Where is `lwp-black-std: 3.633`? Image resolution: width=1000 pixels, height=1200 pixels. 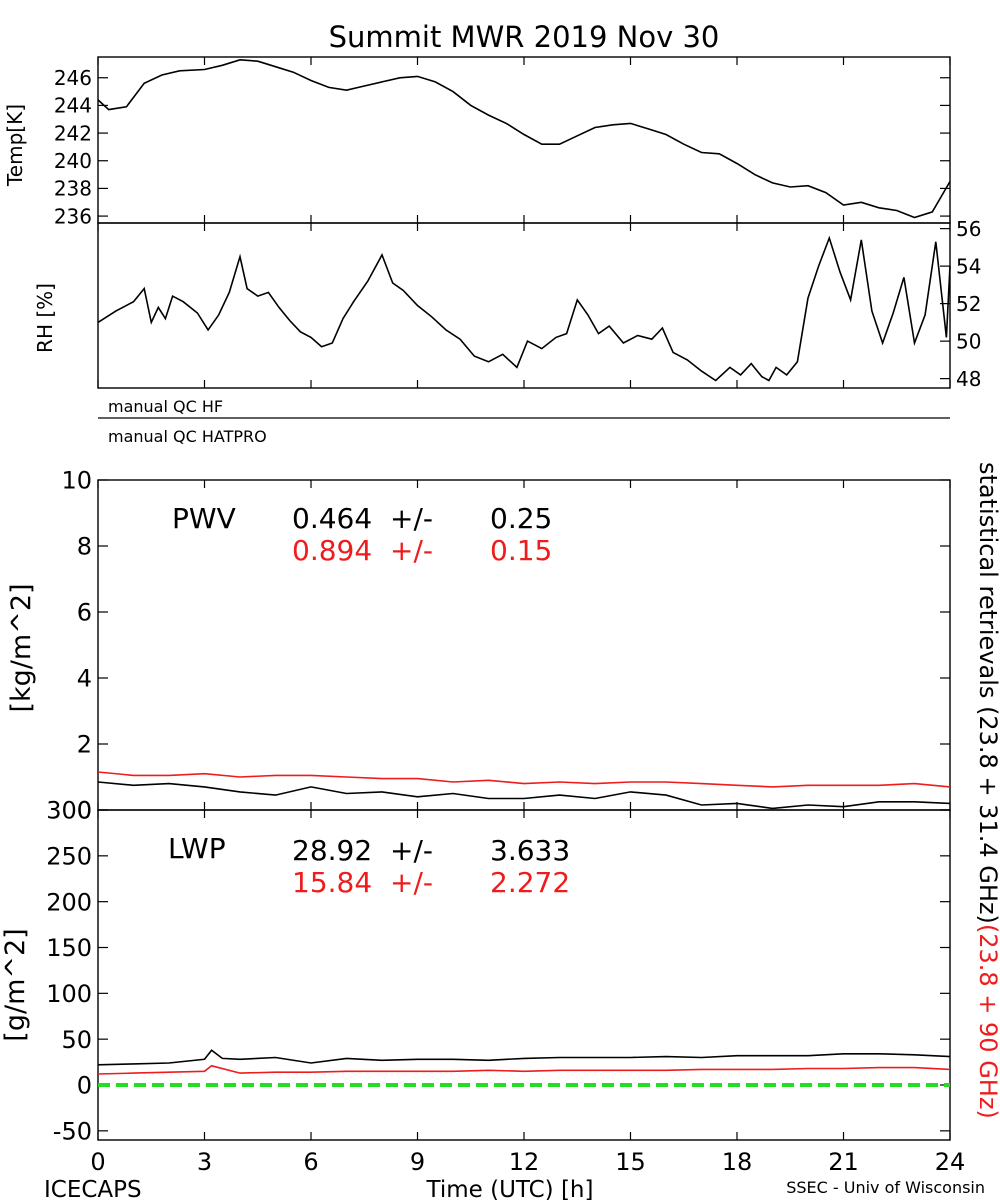
lwp-black-std: 3.633 is located at coordinates (530, 850).